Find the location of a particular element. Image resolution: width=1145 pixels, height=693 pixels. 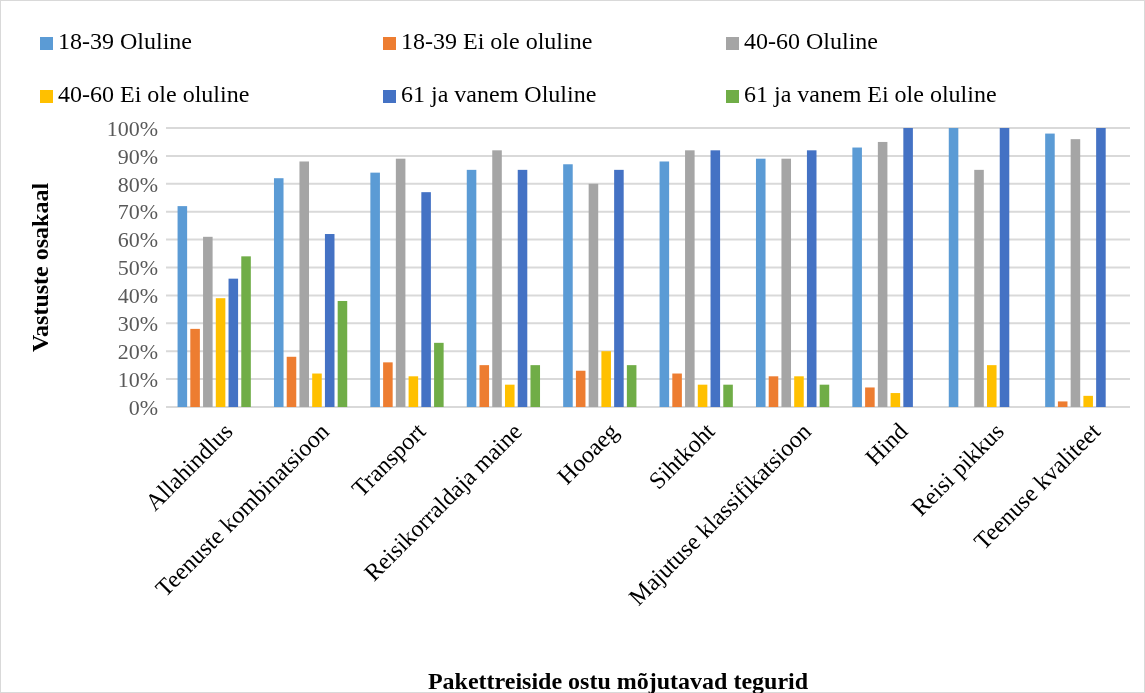

y-tick-label: 50% is located at coordinates (137, 268).